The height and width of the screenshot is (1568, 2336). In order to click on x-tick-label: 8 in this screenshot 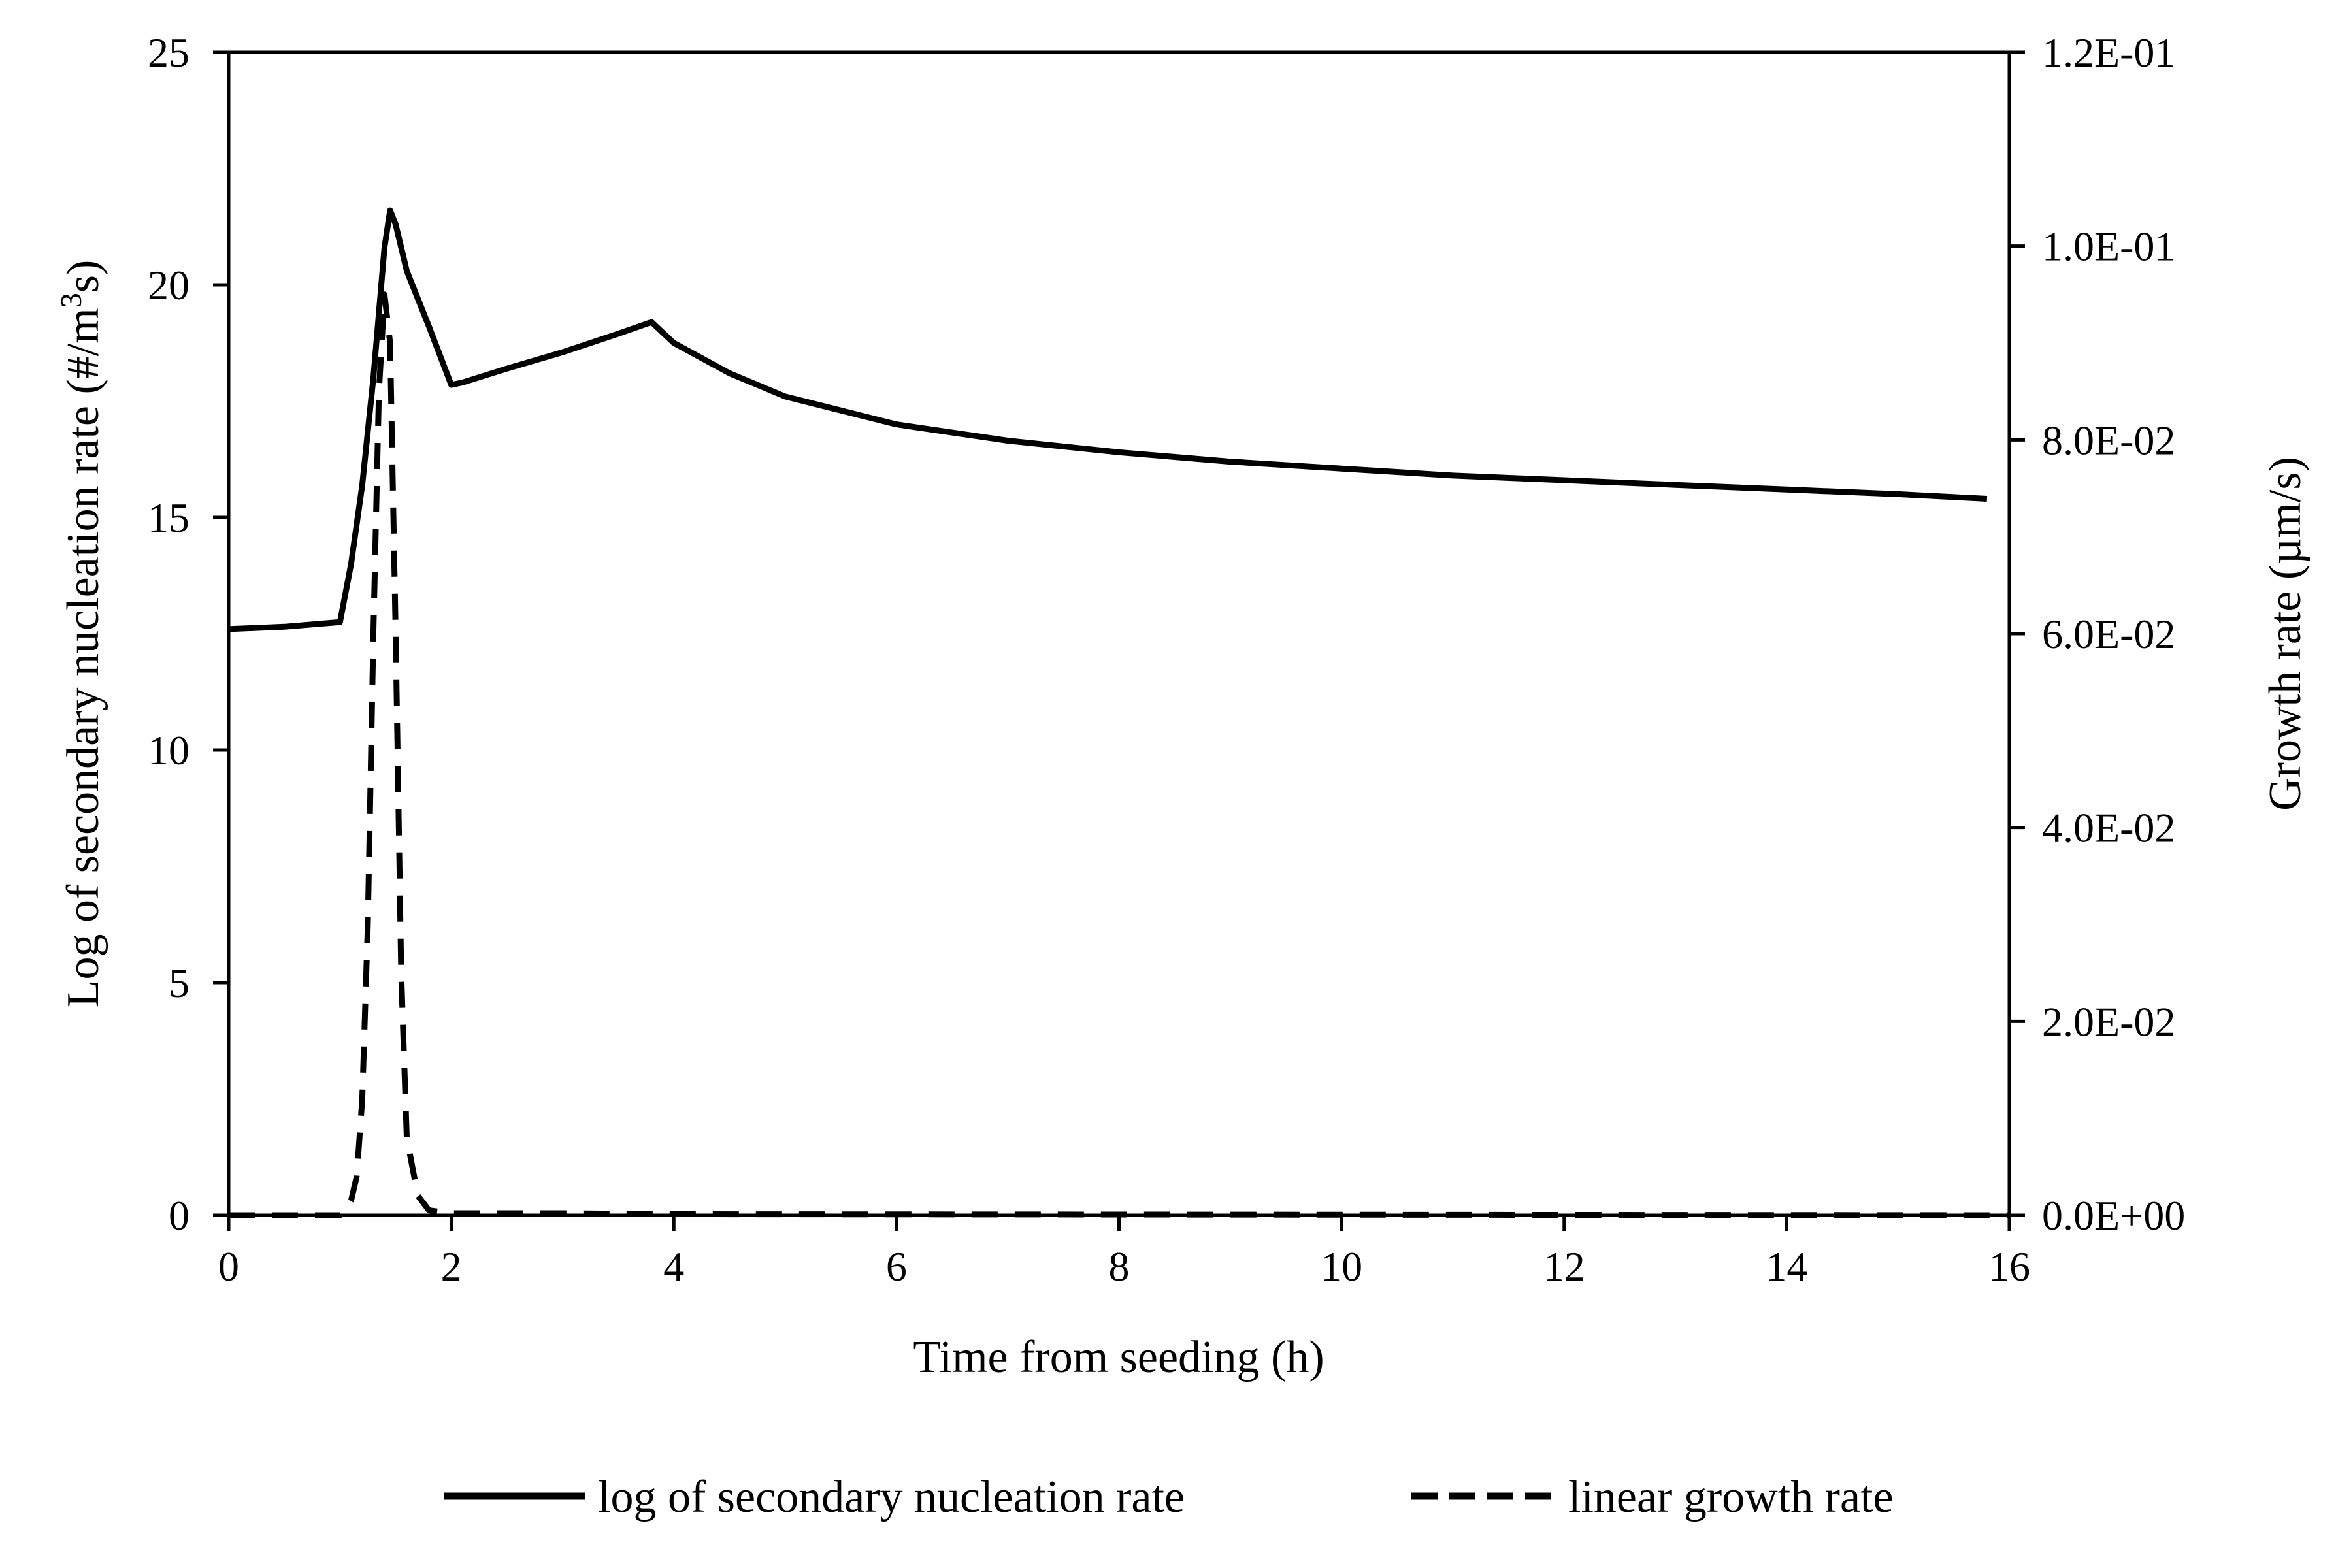, I will do `click(1119, 1266)`.